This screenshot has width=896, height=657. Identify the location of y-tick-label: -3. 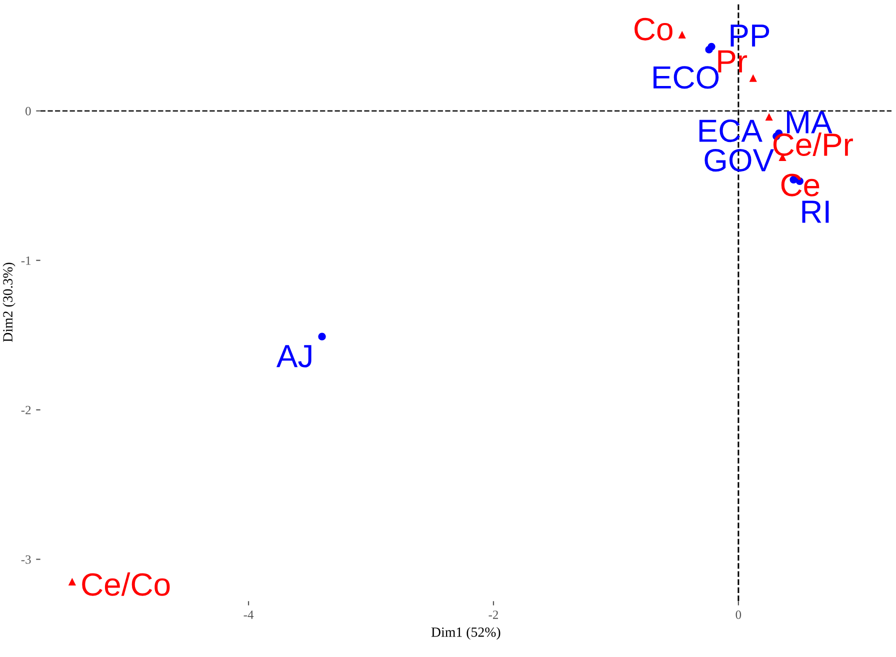
(26, 559).